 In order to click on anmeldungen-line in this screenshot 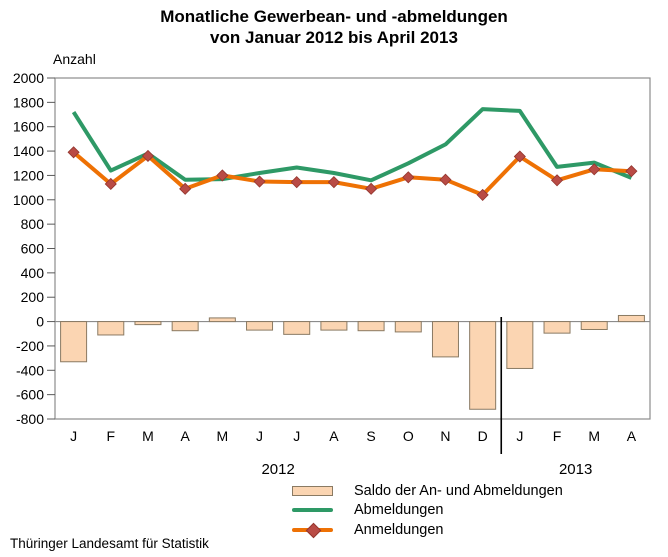, I will do `click(352, 173)`.